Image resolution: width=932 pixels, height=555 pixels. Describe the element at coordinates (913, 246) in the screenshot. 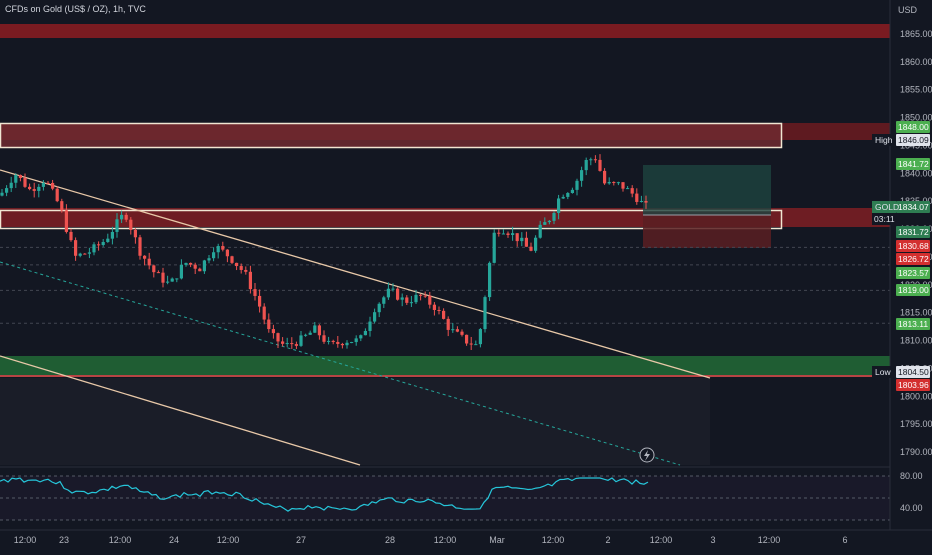

I see `price-tag: 1830.68` at that location.